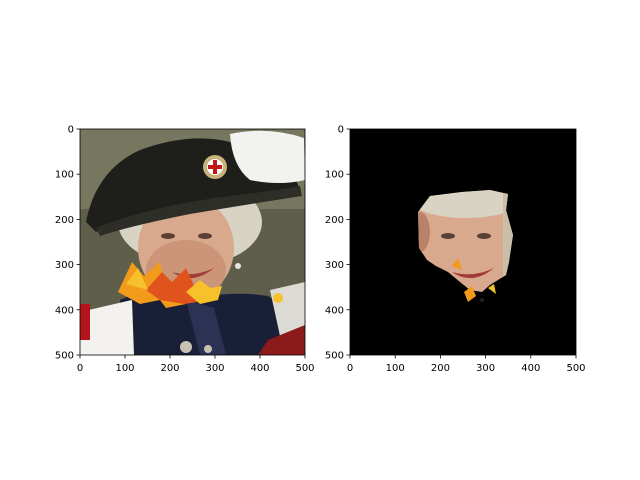 Image resolution: width=640 pixels, height=480 pixels. I want to click on xtick-label-left: 200, so click(169, 368).